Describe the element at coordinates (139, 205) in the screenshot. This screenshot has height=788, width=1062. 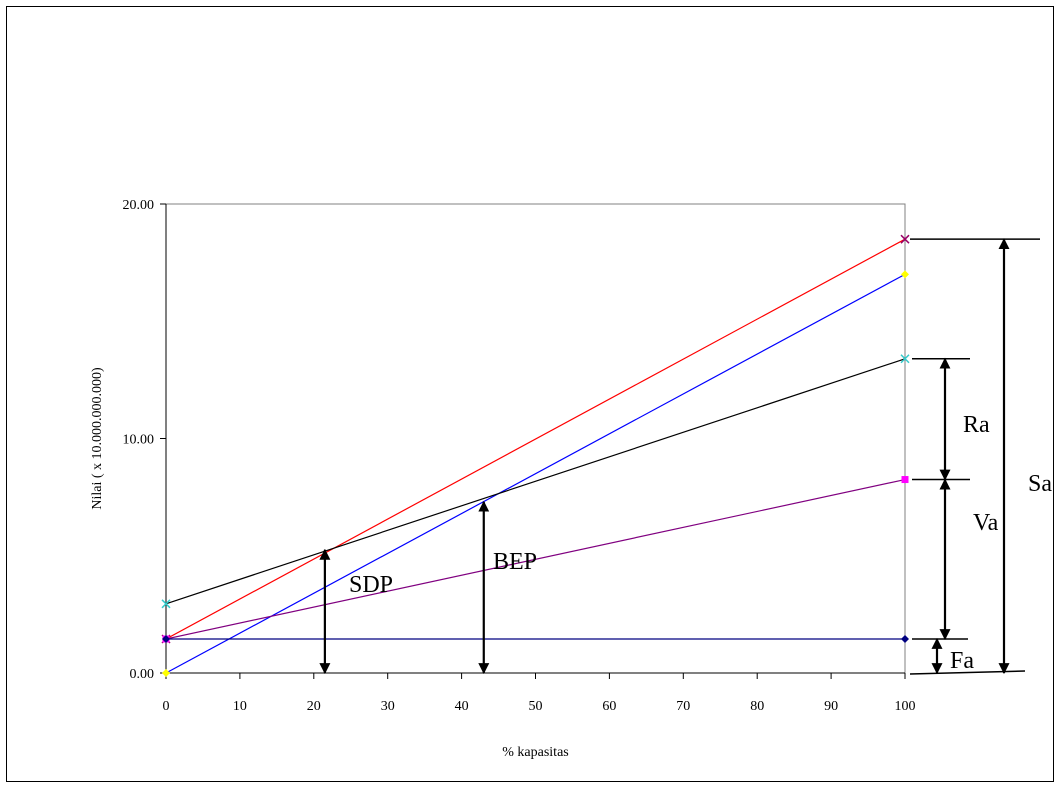
I see `y-tick-label: 20.00` at that location.